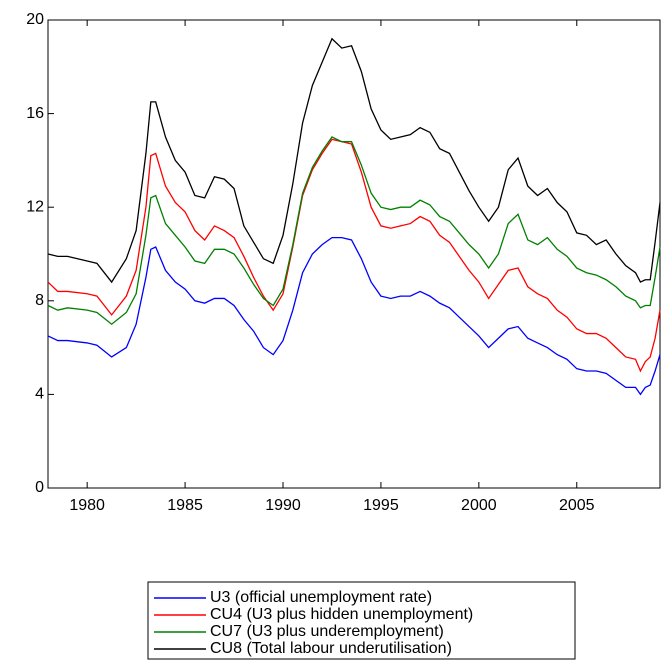  I want to click on x-tick-label: 1990, so click(283, 505).